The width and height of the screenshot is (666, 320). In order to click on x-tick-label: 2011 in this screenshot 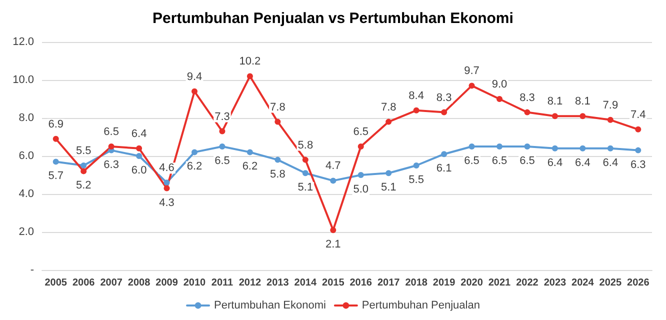, I will do `click(222, 283)`.